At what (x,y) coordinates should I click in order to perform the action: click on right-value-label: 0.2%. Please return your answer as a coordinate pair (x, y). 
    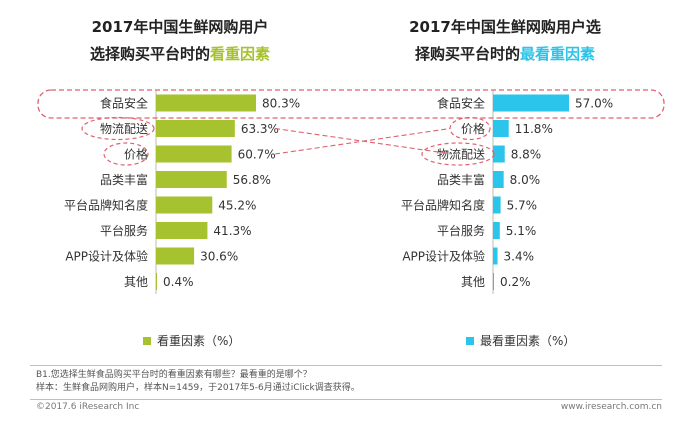
    Looking at the image, I should click on (515, 282).